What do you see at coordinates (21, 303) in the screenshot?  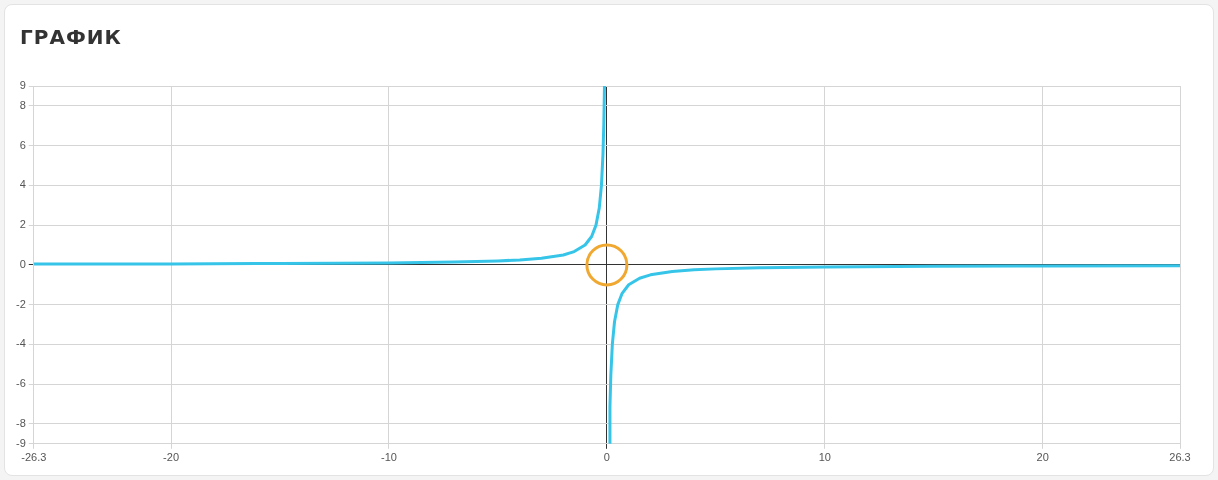 I see `y-tick-label: -2` at bounding box center [21, 303].